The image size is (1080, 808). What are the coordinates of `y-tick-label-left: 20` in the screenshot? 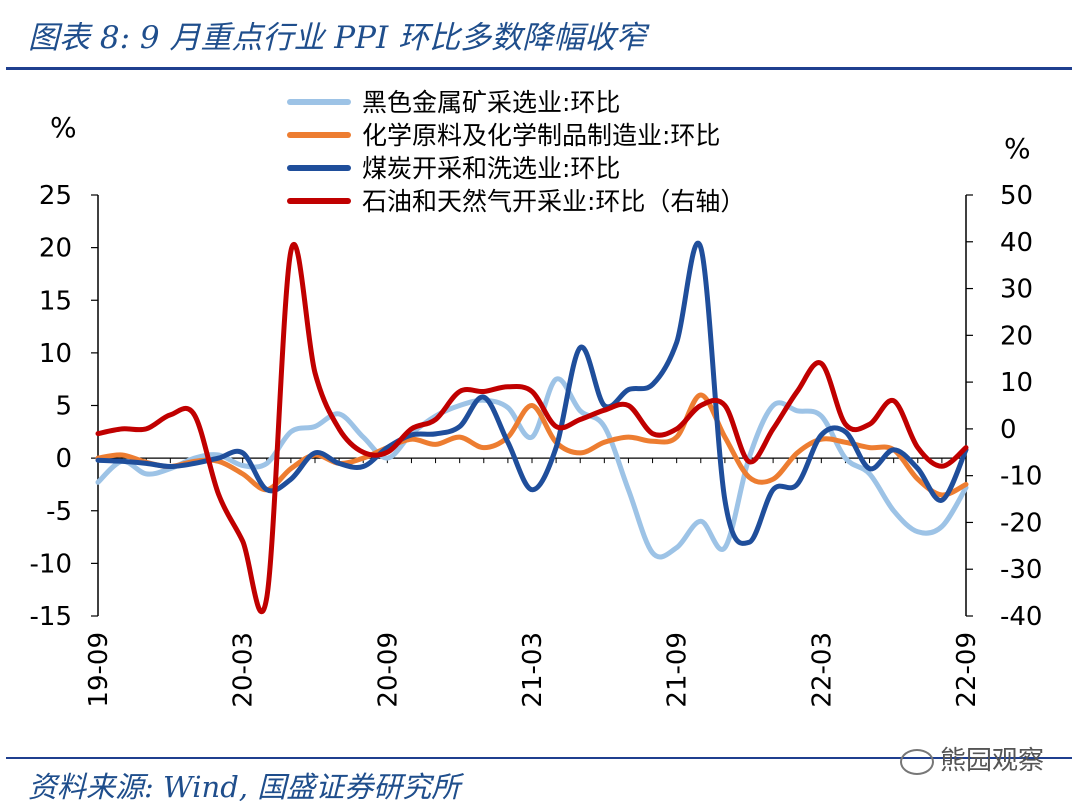 It's located at (55, 249).